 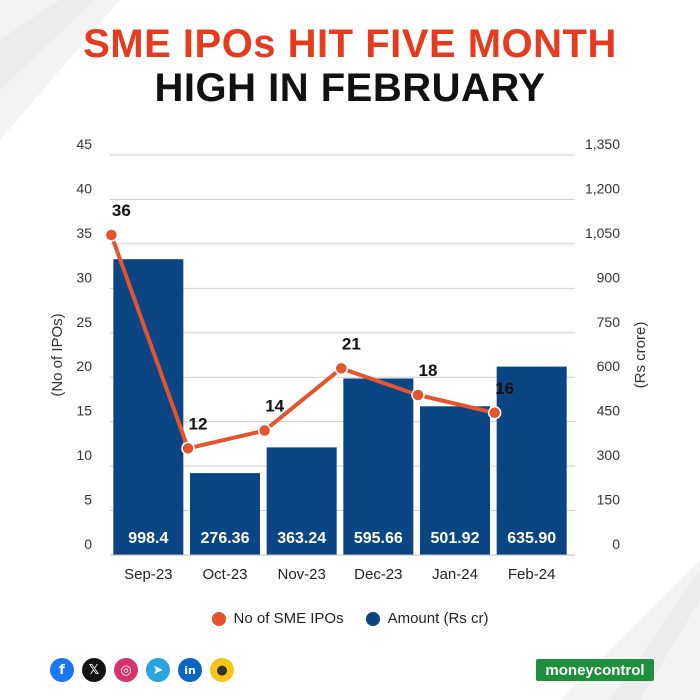 What do you see at coordinates (84, 233) in the screenshot?
I see `y-left-tick-label: 35` at bounding box center [84, 233].